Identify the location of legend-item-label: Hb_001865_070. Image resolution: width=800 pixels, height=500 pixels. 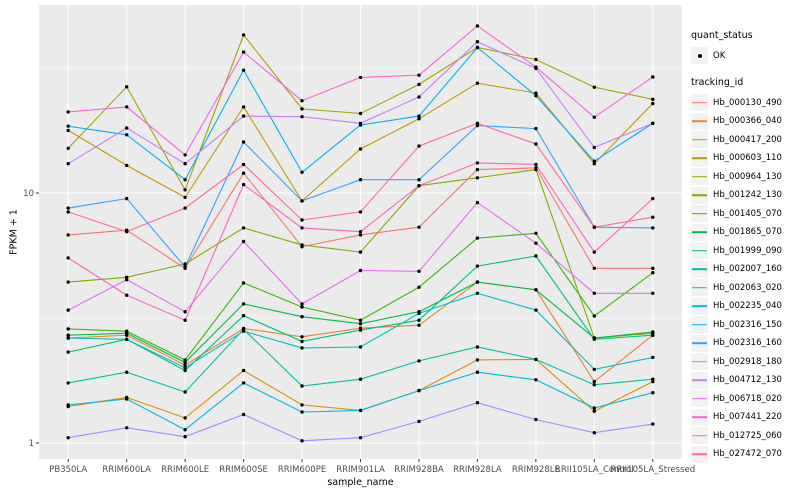
(747, 232).